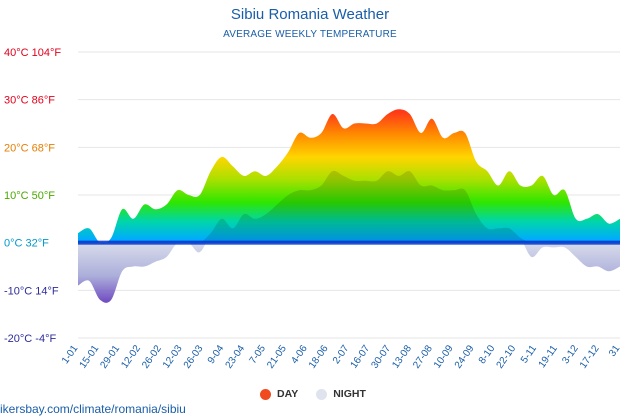  Describe the element at coordinates (236, 357) in the screenshot. I see `x-tick-label: 23-04` at that location.